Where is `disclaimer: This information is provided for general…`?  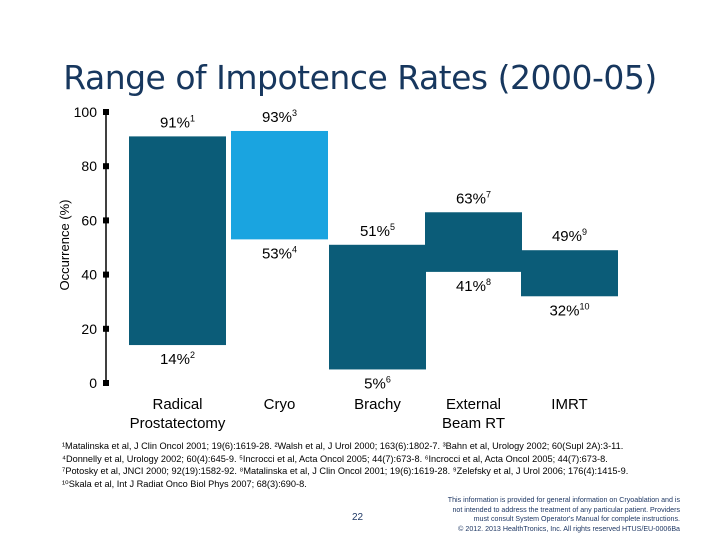
disclaimer: This information is provided for general… is located at coordinates (540, 515).